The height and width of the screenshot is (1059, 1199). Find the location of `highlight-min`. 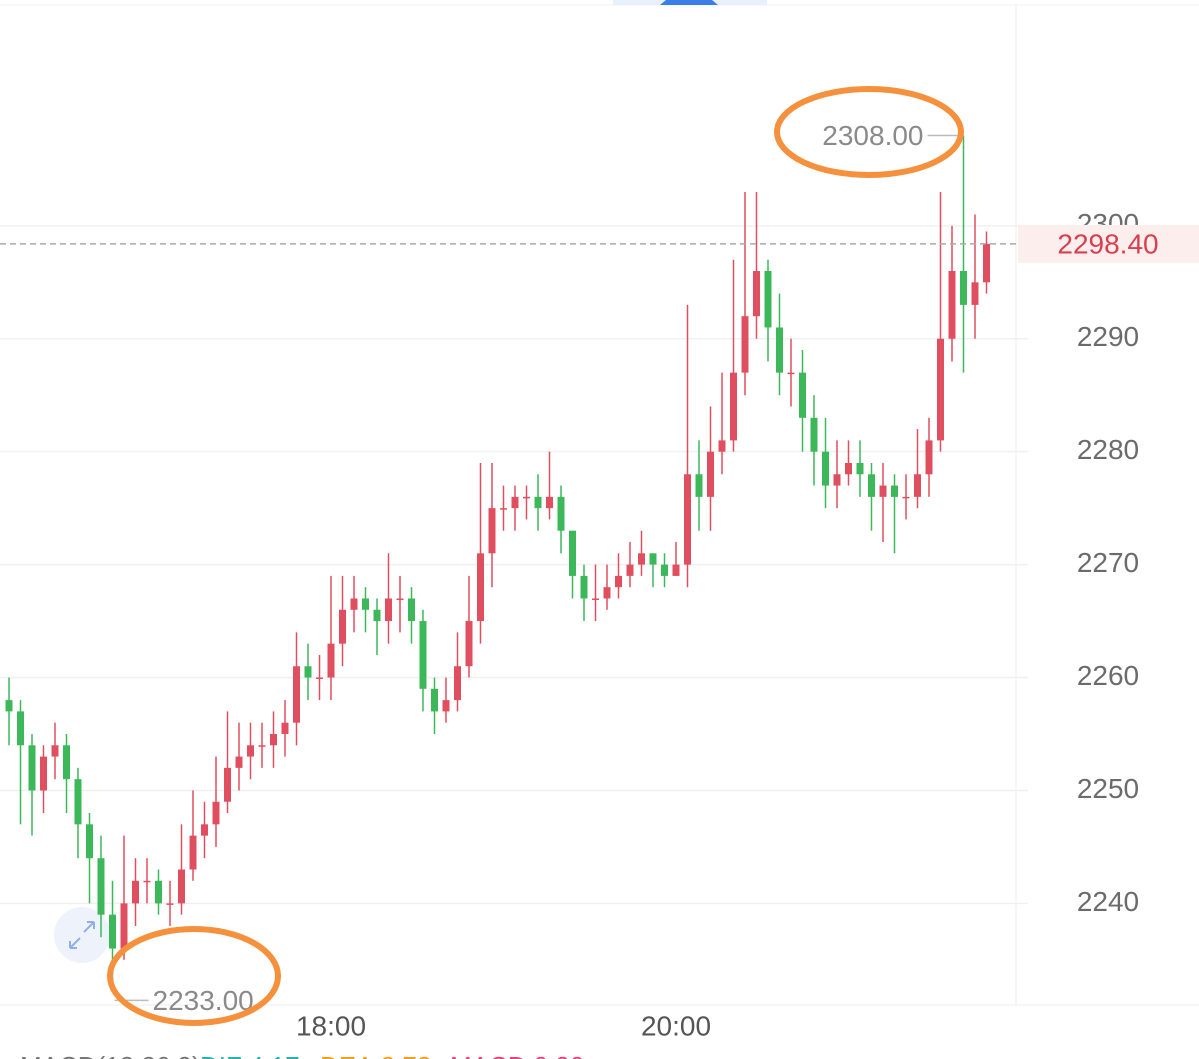

highlight-min is located at coordinates (194, 976).